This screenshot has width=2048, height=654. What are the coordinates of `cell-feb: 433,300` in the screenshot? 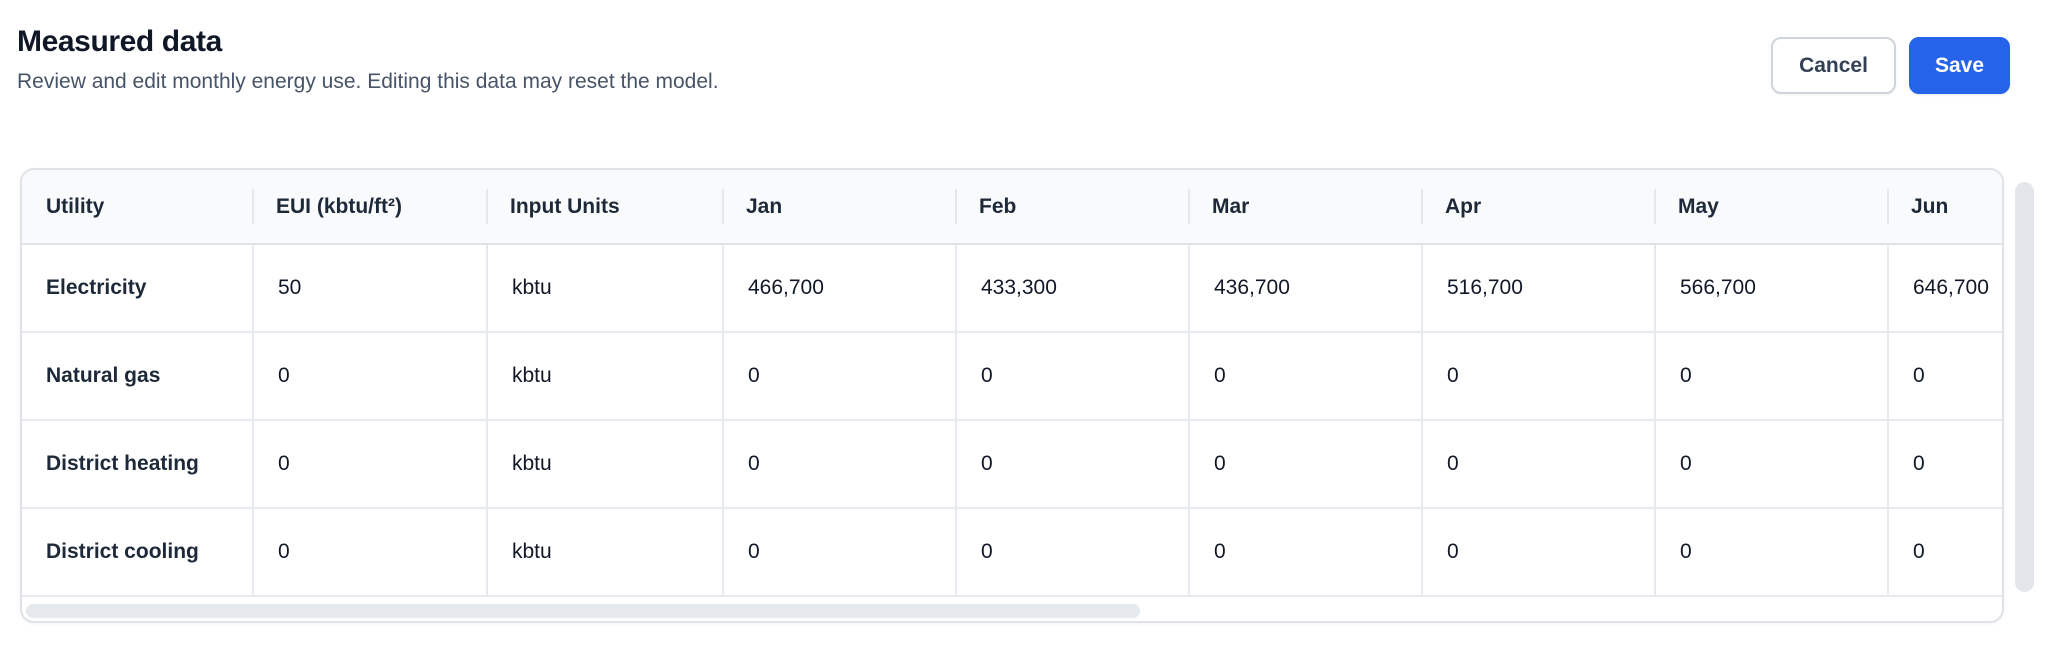 It's located at (1071, 288).